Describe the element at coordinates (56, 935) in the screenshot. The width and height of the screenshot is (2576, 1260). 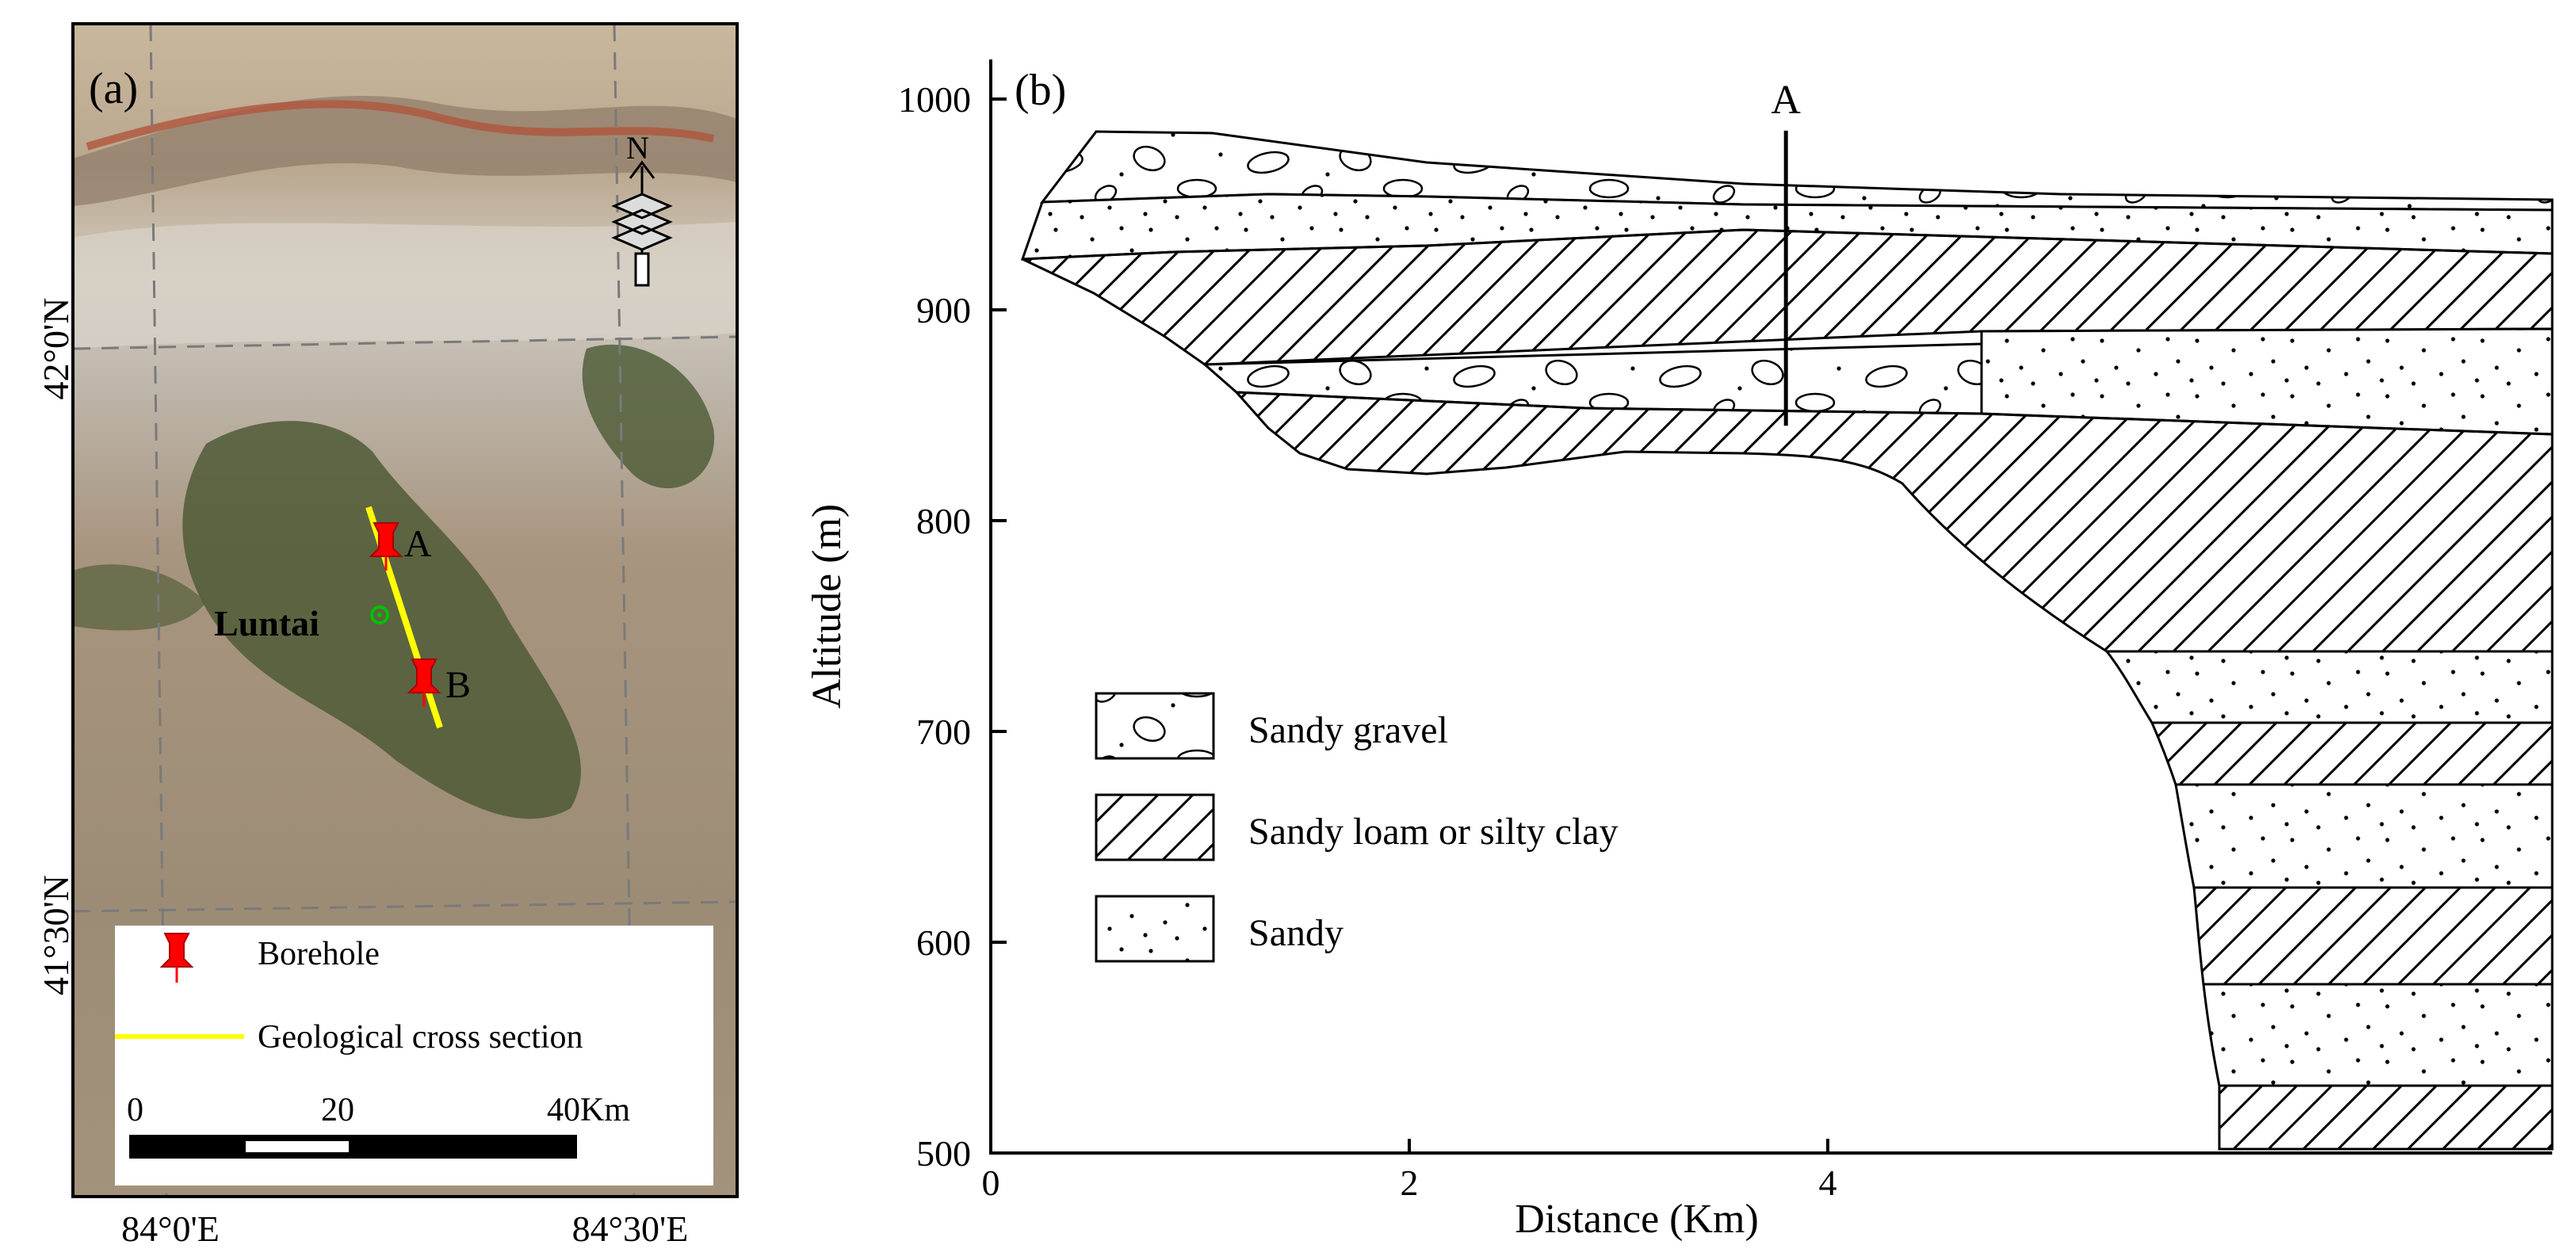
I see `lat-label-41-30n: 41°30'N` at that location.